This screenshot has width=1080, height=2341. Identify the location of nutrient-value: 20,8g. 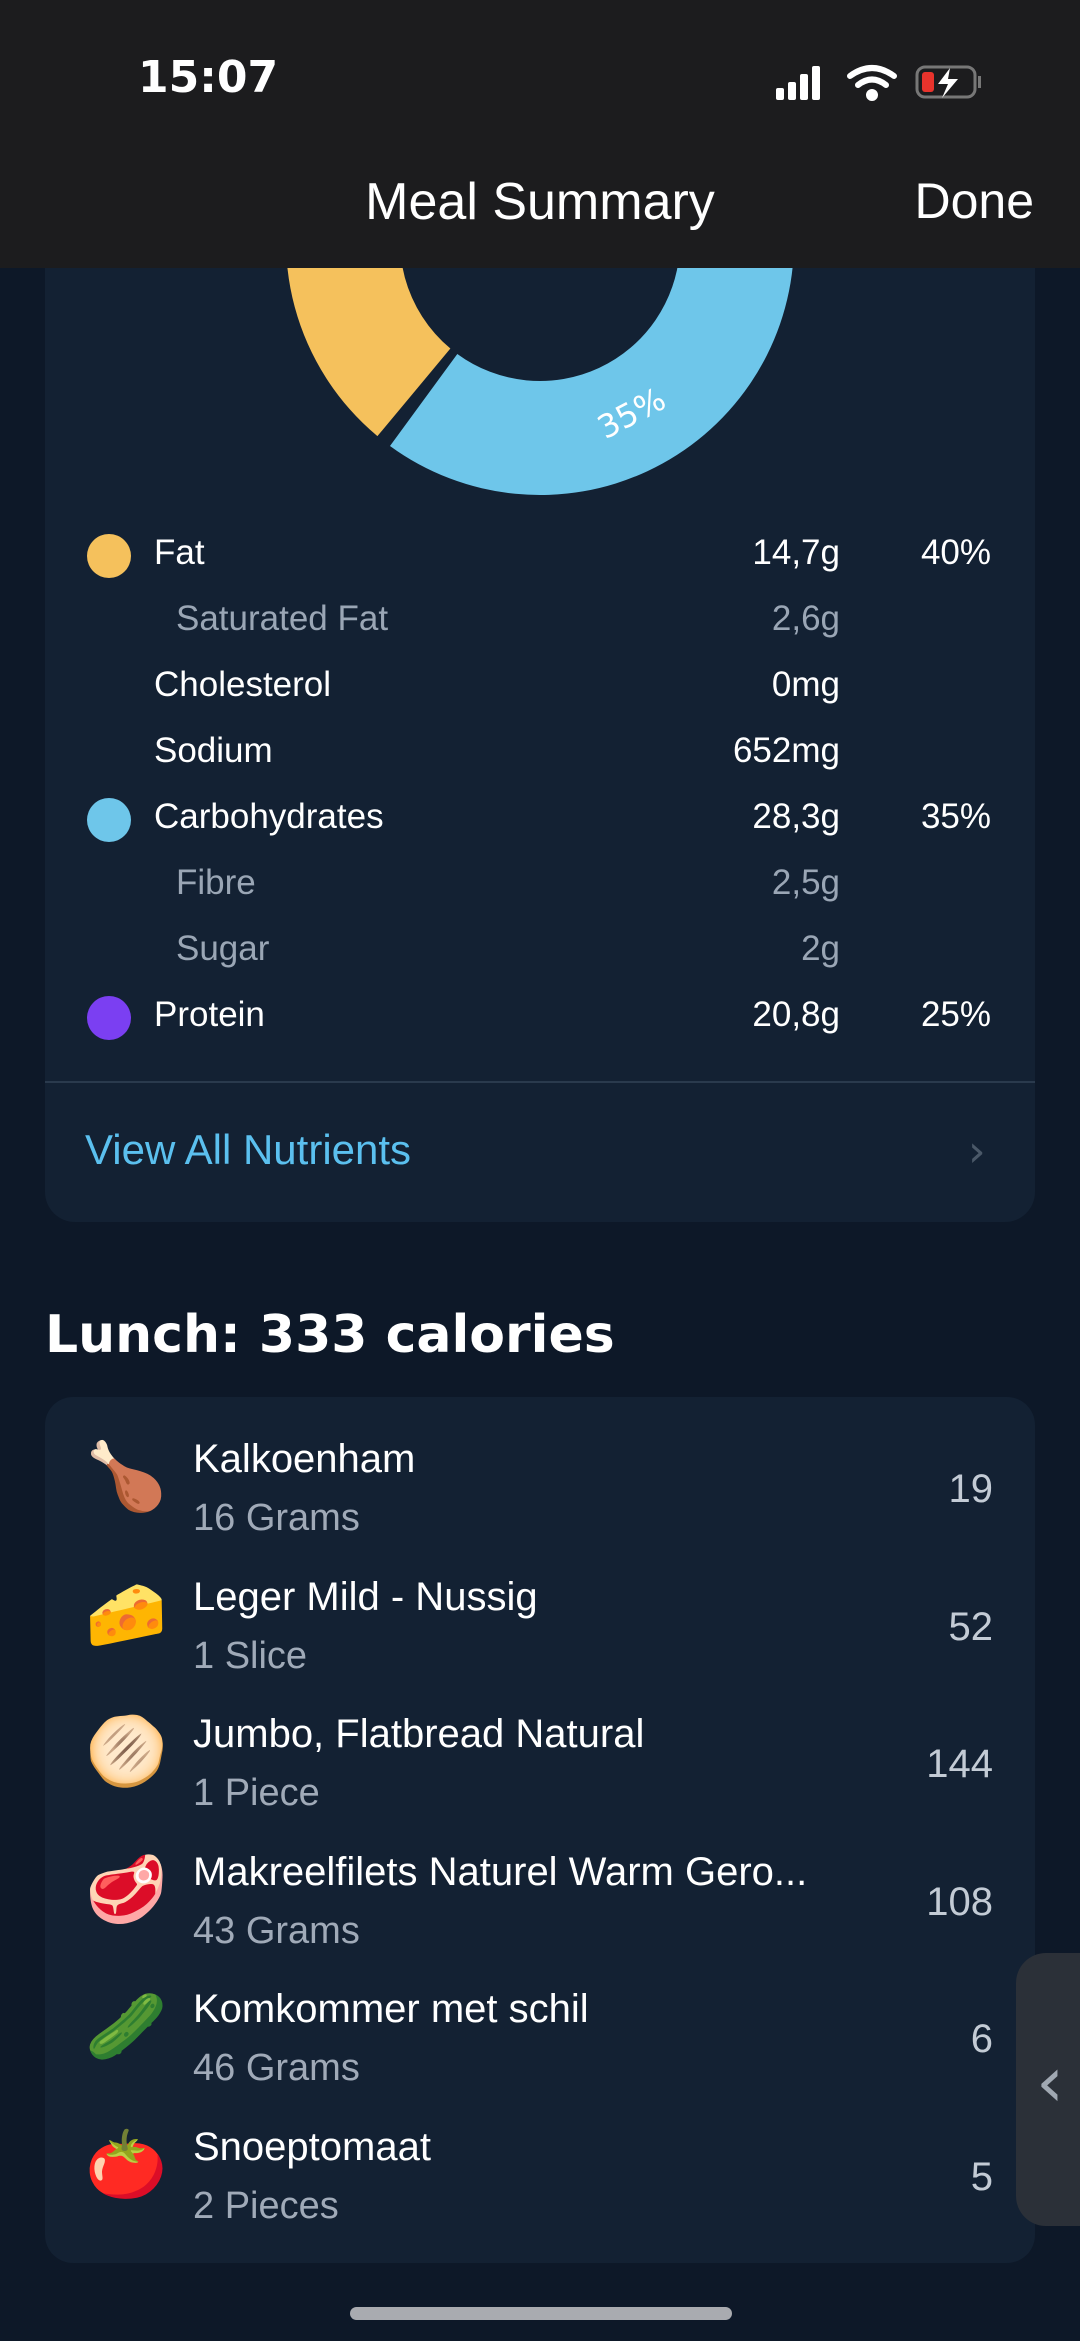
(796, 1014).